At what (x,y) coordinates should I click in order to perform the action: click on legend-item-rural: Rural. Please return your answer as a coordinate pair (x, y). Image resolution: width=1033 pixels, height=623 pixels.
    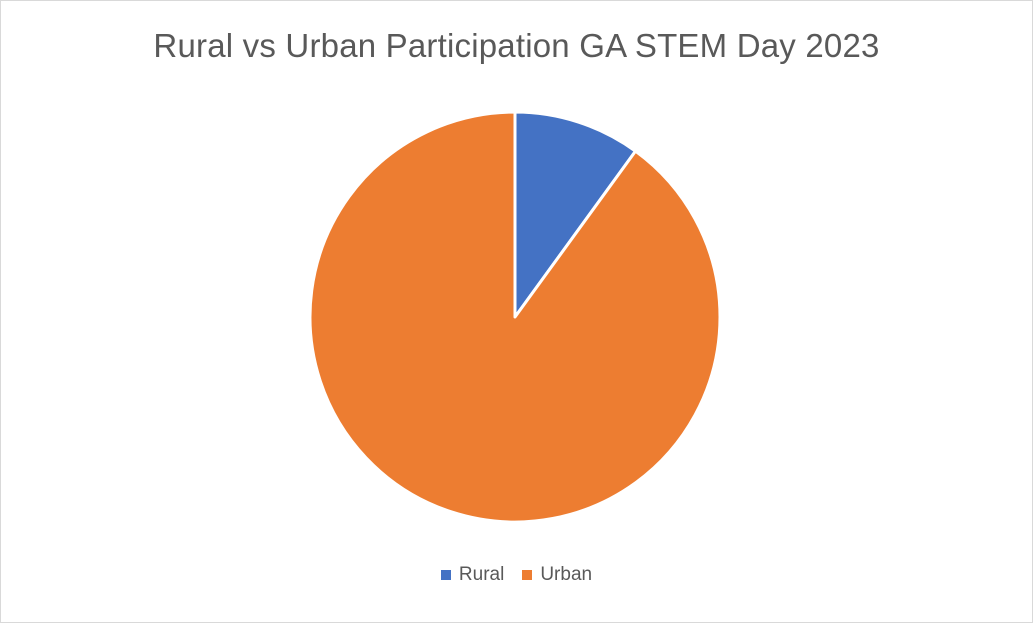
    Looking at the image, I should click on (472, 575).